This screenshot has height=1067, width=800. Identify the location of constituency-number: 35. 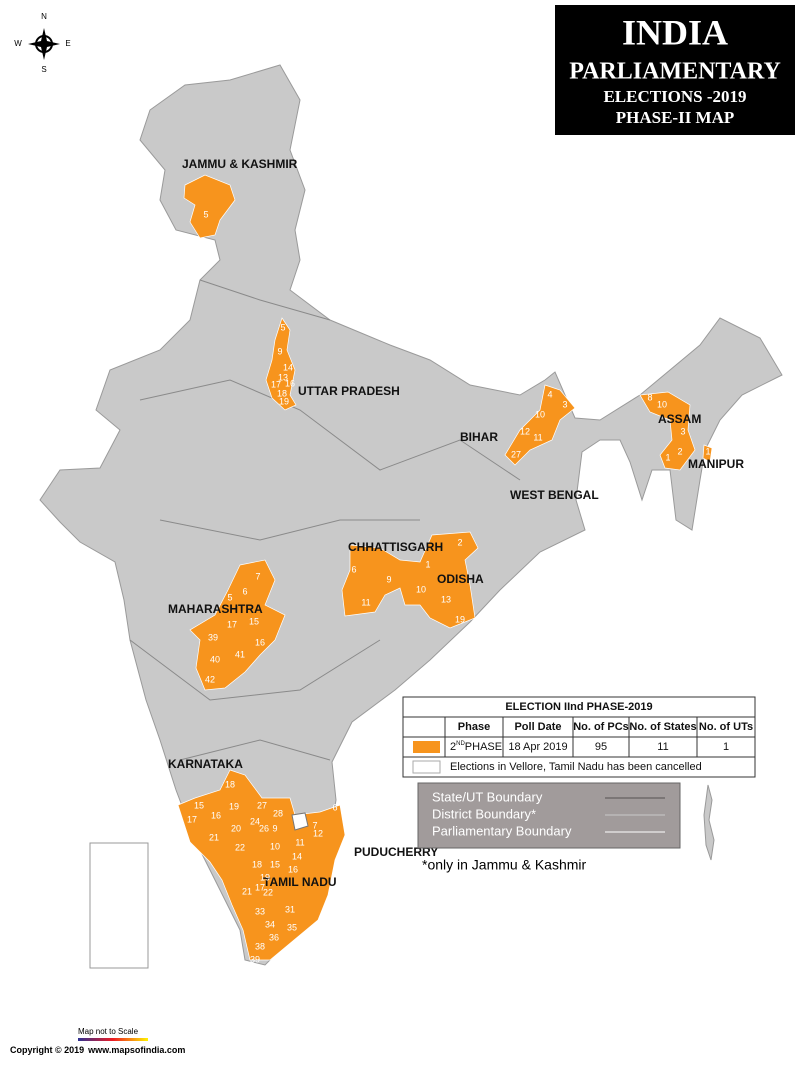
(292, 927).